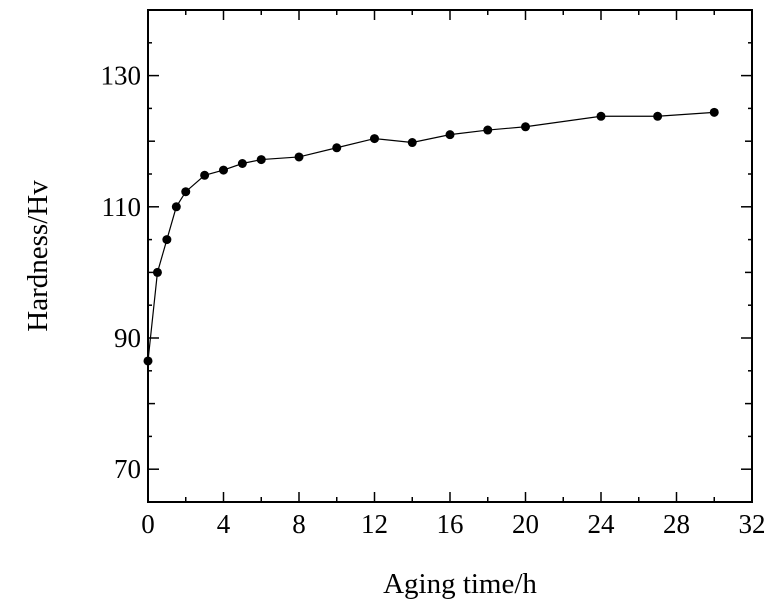  Describe the element at coordinates (122, 207) in the screenshot. I see `y-tick-label: 110` at that location.